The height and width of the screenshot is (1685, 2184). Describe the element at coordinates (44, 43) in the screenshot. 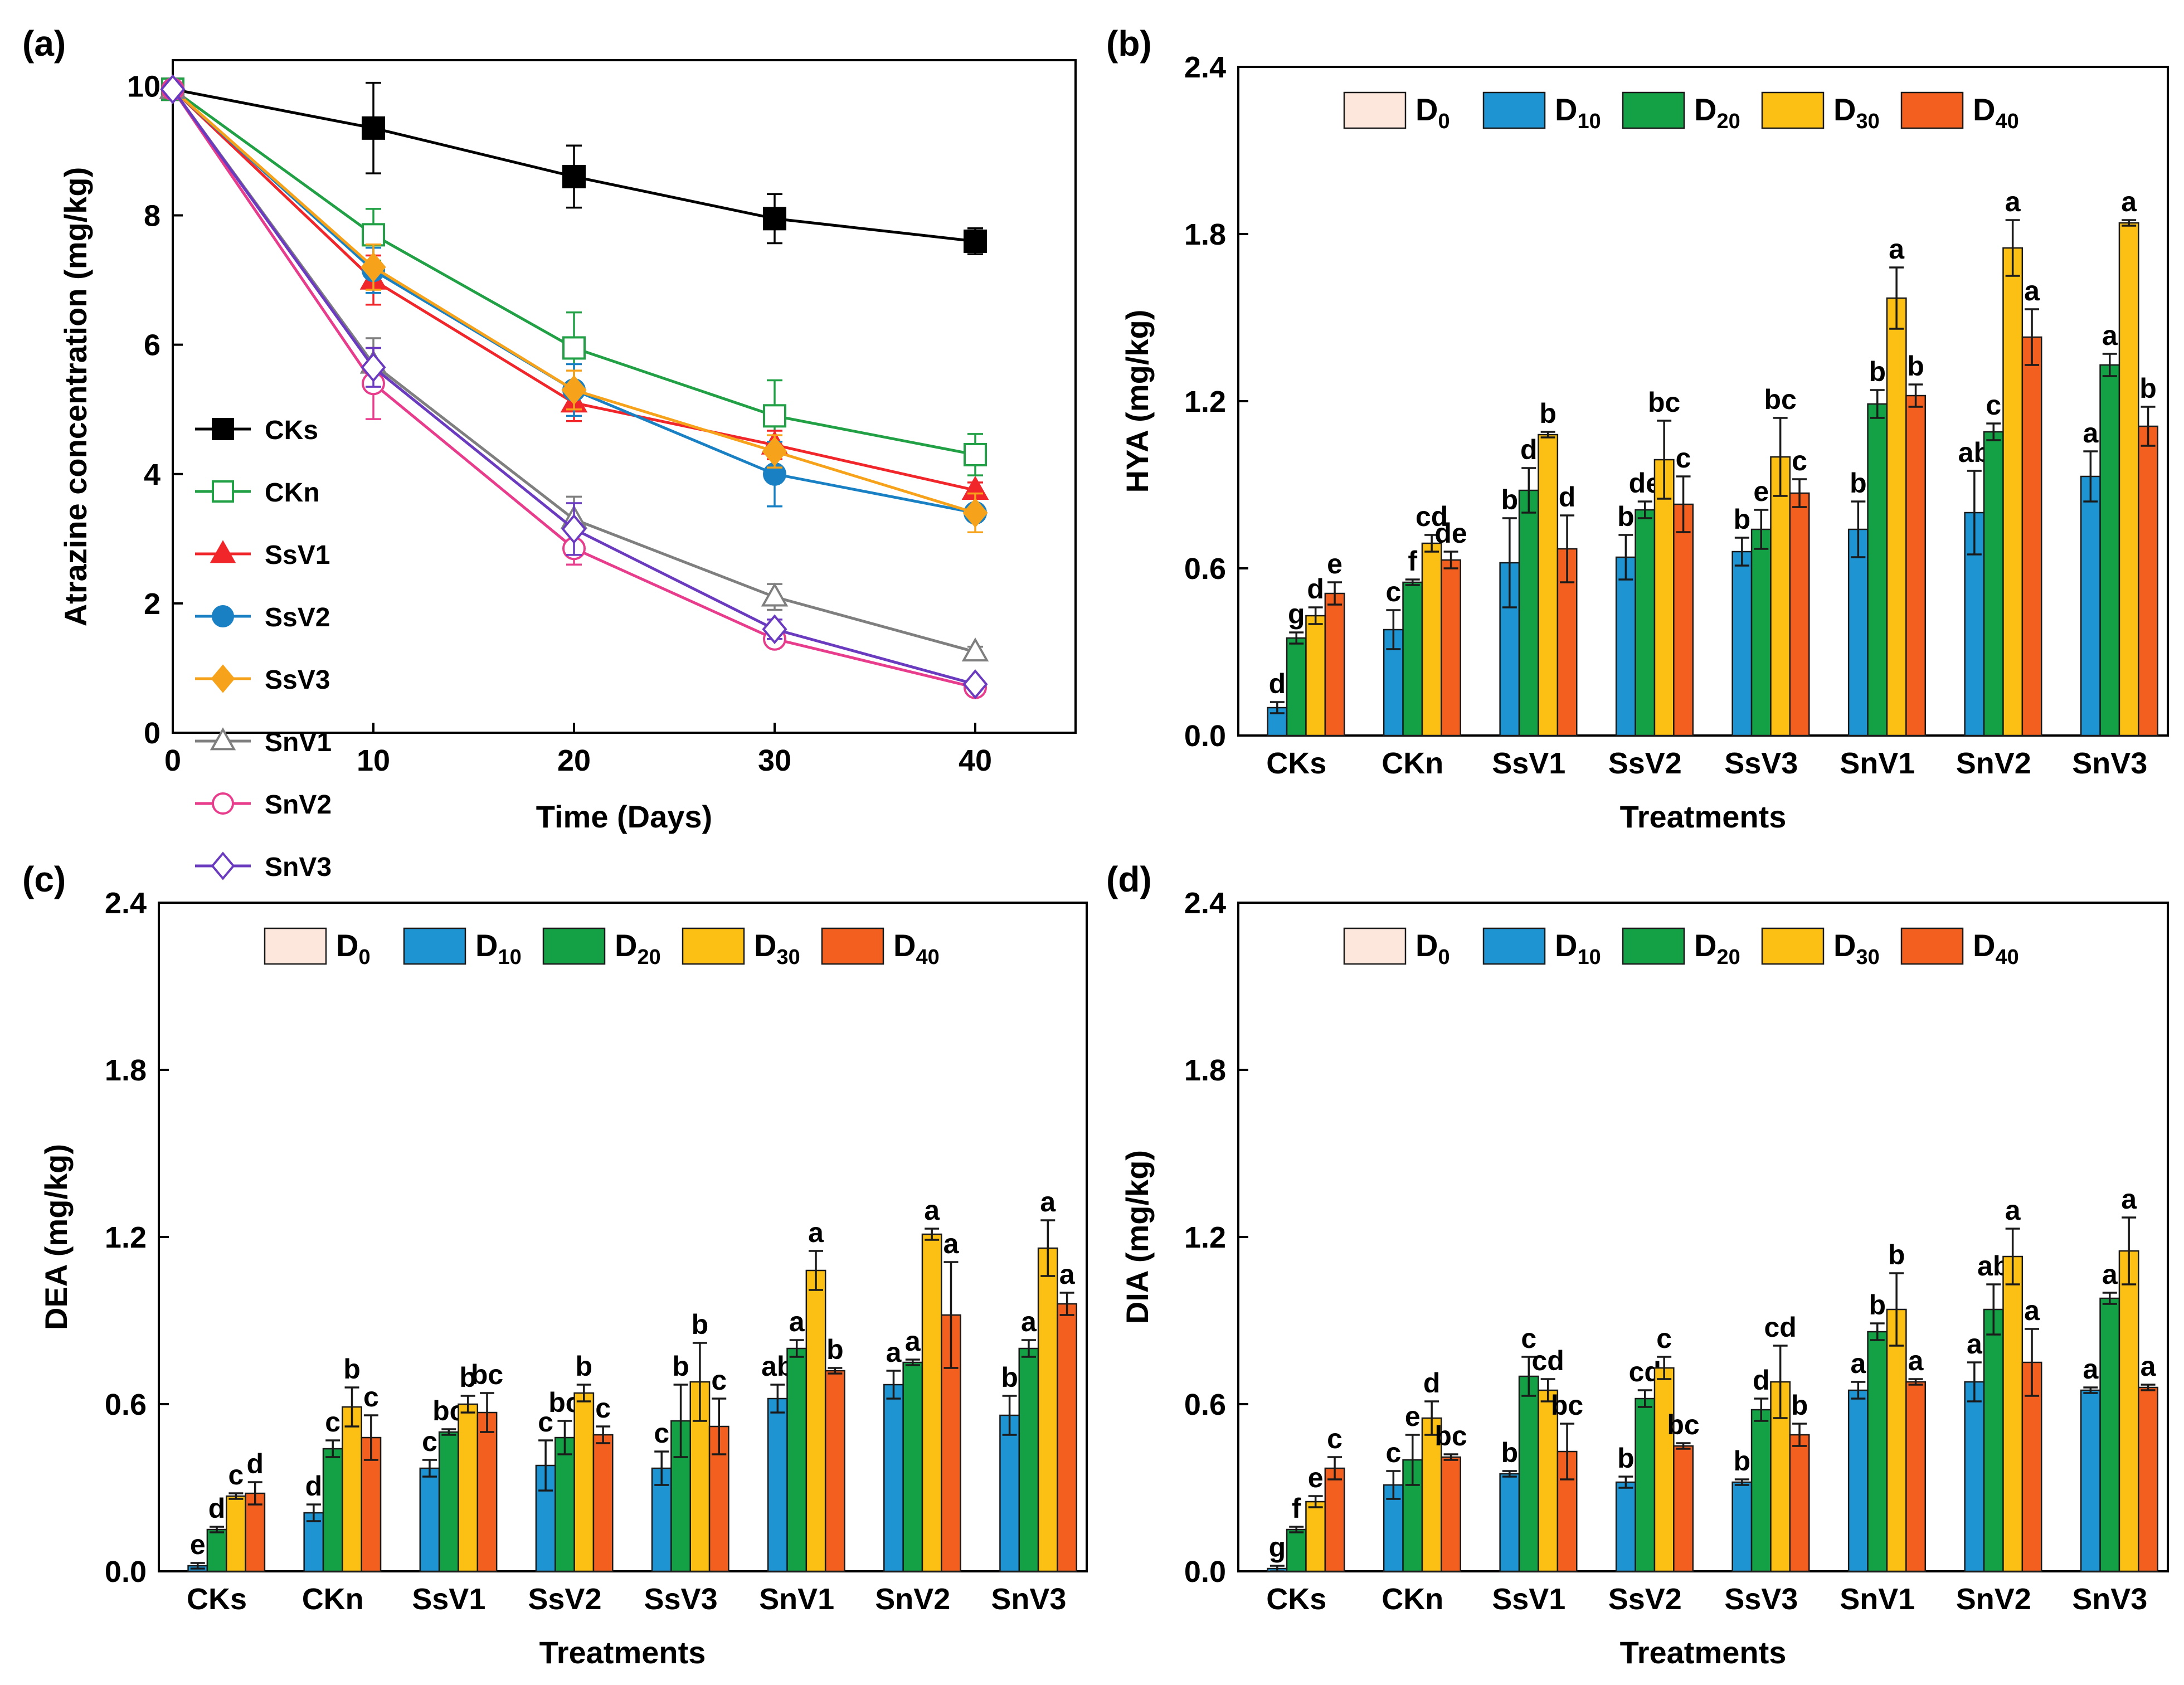

I see `panel-label-a: (a)` at that location.